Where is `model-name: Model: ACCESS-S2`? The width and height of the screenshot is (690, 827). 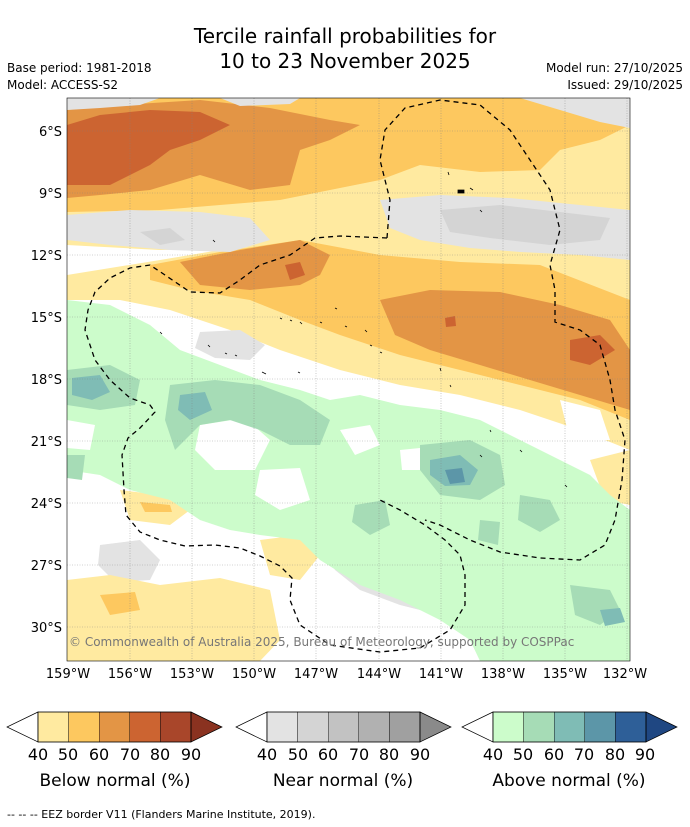
model-name: Model: ACCESS-S2 is located at coordinates (63, 85).